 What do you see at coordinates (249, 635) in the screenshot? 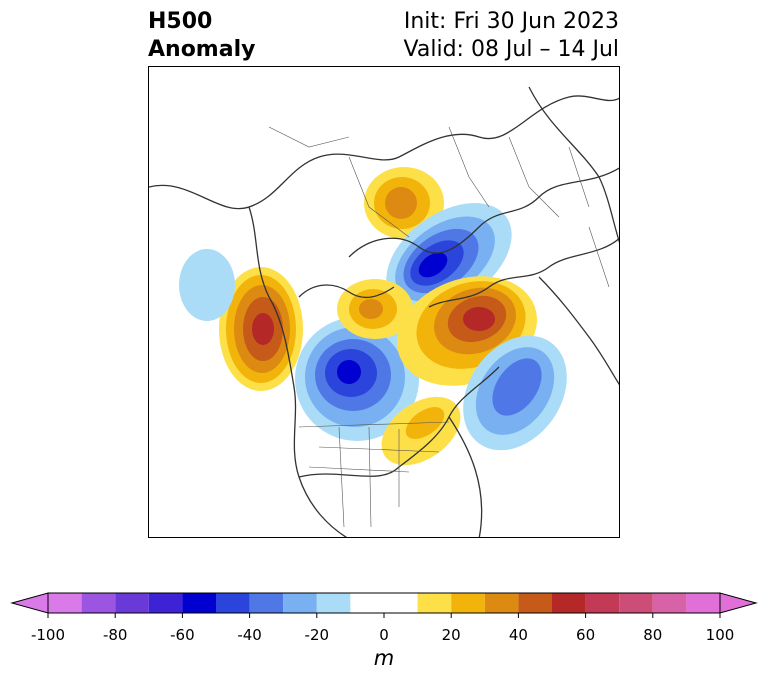
I see `colorbar-tick-label: -40` at bounding box center [249, 635].